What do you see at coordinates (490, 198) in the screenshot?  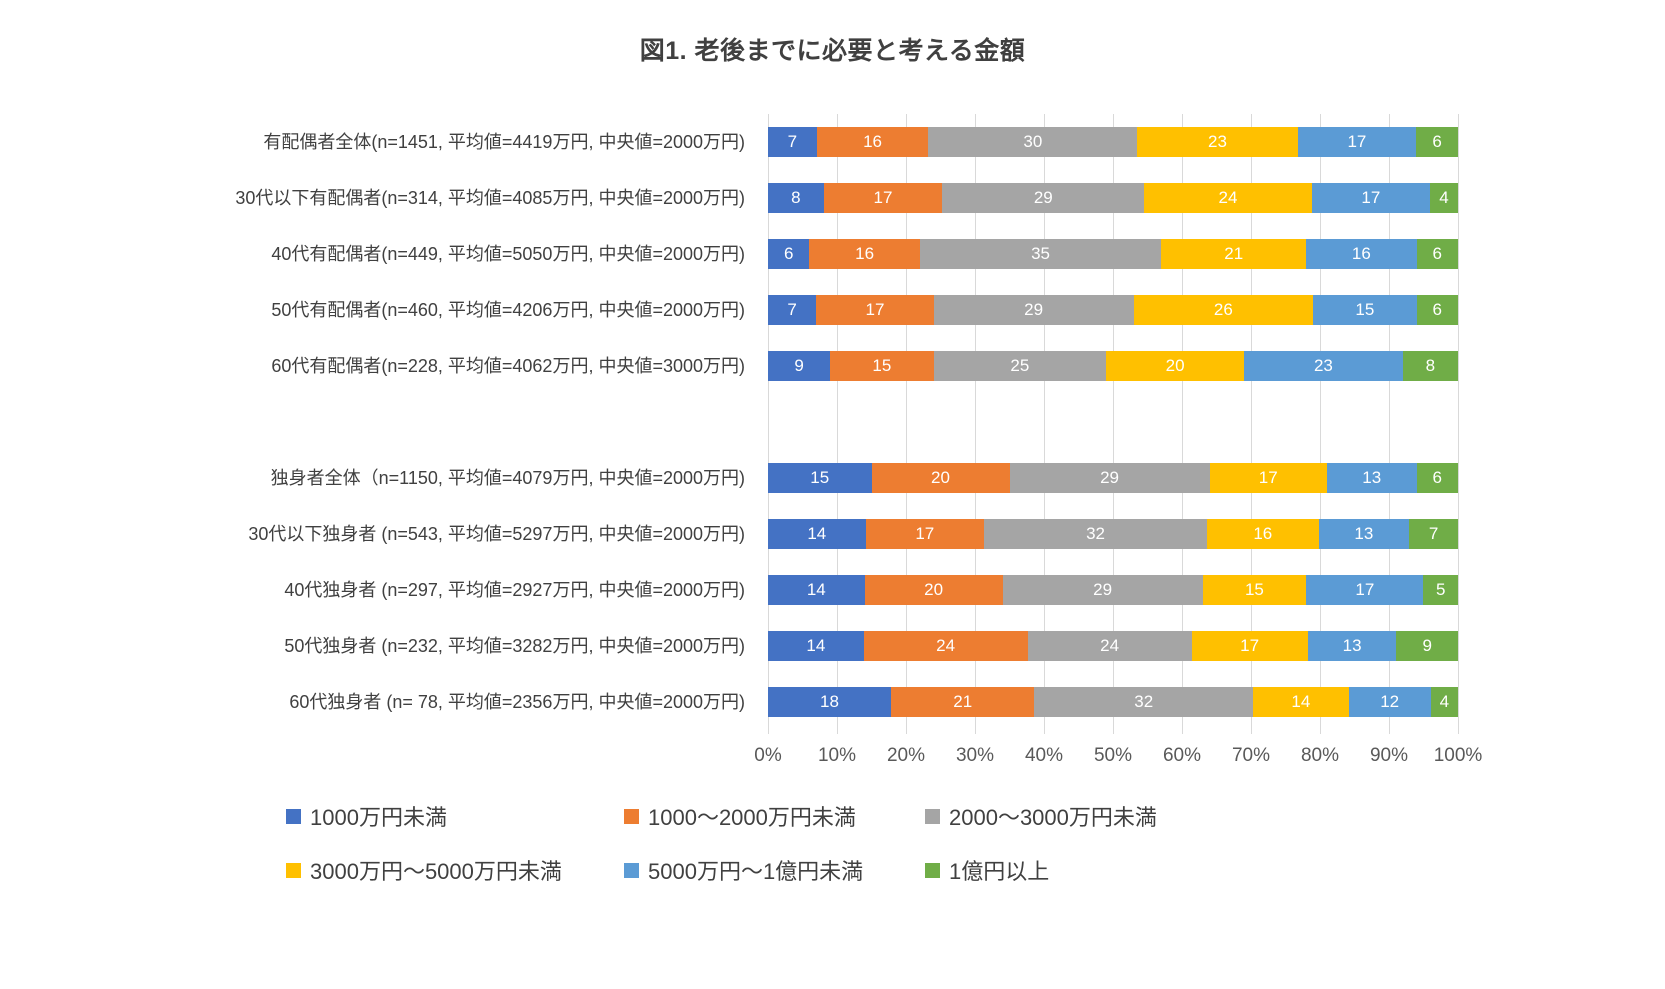 I see `category-label: 30代以下有配偶者(n=314, 平均値=4085万円, 中央値=2000万円)` at bounding box center [490, 198].